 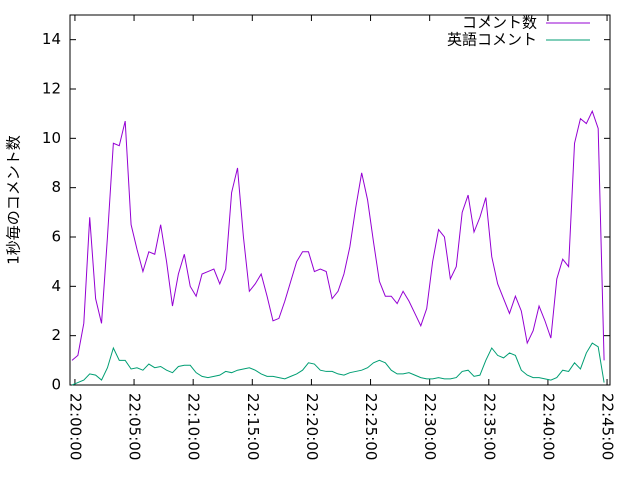 What do you see at coordinates (56, 335) in the screenshot?
I see `y-tick-label: 2` at bounding box center [56, 335].